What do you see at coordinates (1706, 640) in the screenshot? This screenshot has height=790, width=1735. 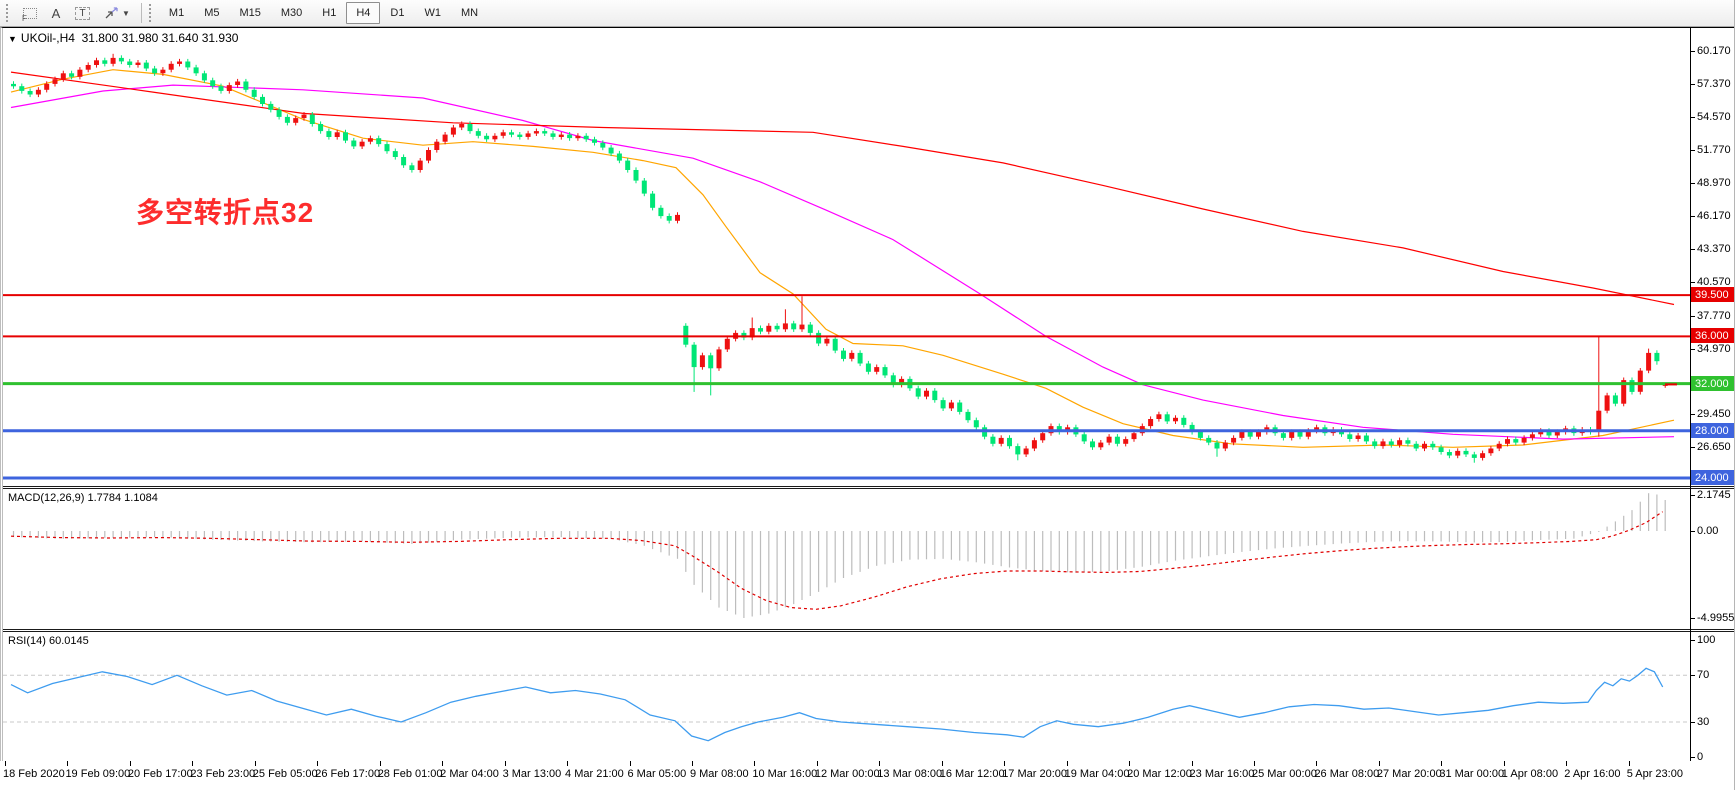 I see `rsi-tick-label: 100` at bounding box center [1706, 640].